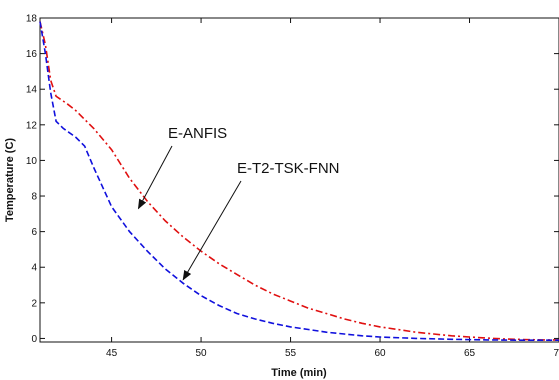 The image size is (559, 380). What do you see at coordinates (288, 168) in the screenshot?
I see `annotation-label: E-T2-TSK-FNN` at bounding box center [288, 168].